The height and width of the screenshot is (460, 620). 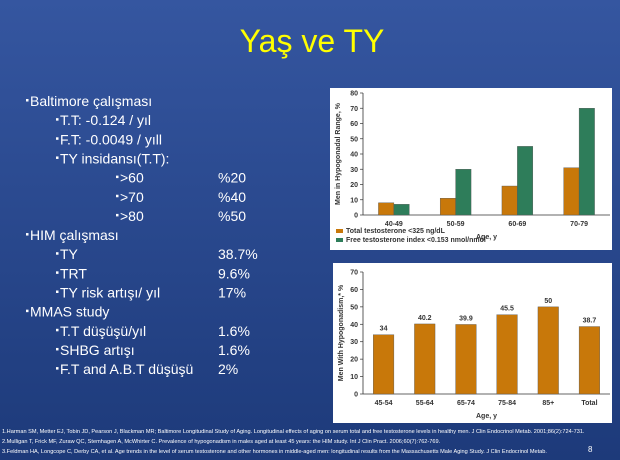 What do you see at coordinates (234, 273) in the screenshot?
I see `bullet-value: 9.6%` at bounding box center [234, 273].